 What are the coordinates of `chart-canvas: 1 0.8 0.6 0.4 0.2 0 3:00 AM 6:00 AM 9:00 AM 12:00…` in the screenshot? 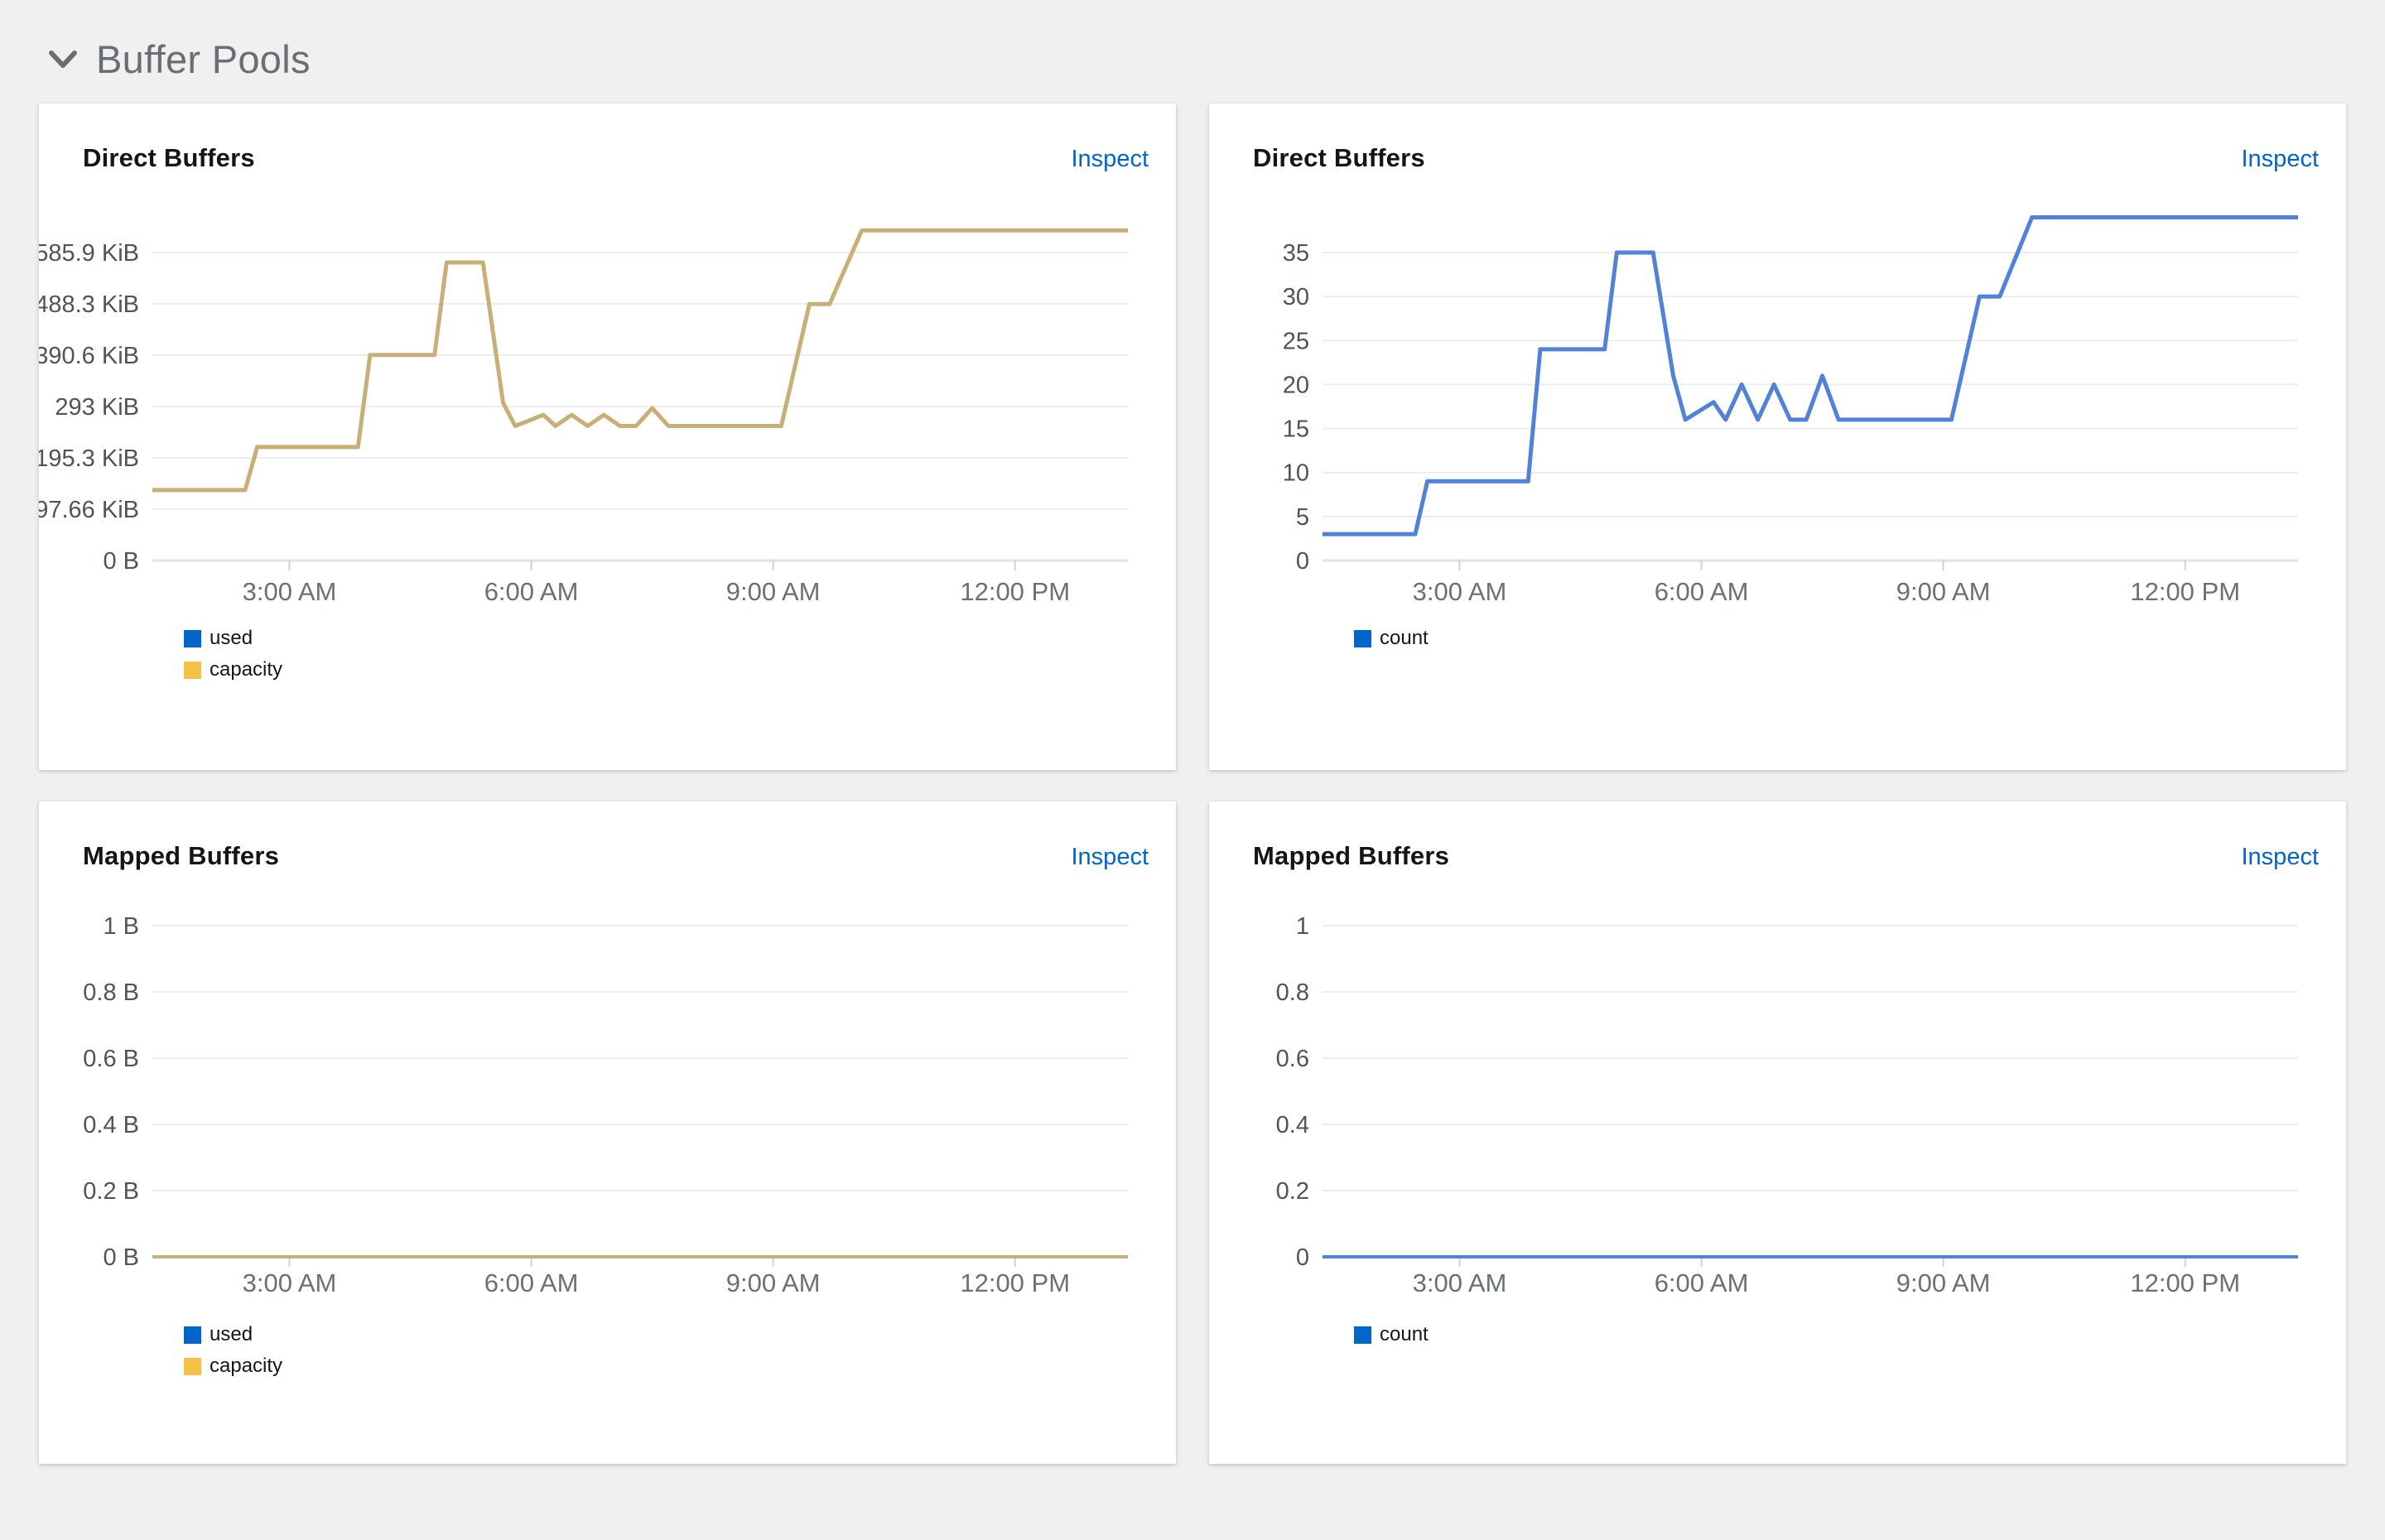 It's located at (1787, 1105).